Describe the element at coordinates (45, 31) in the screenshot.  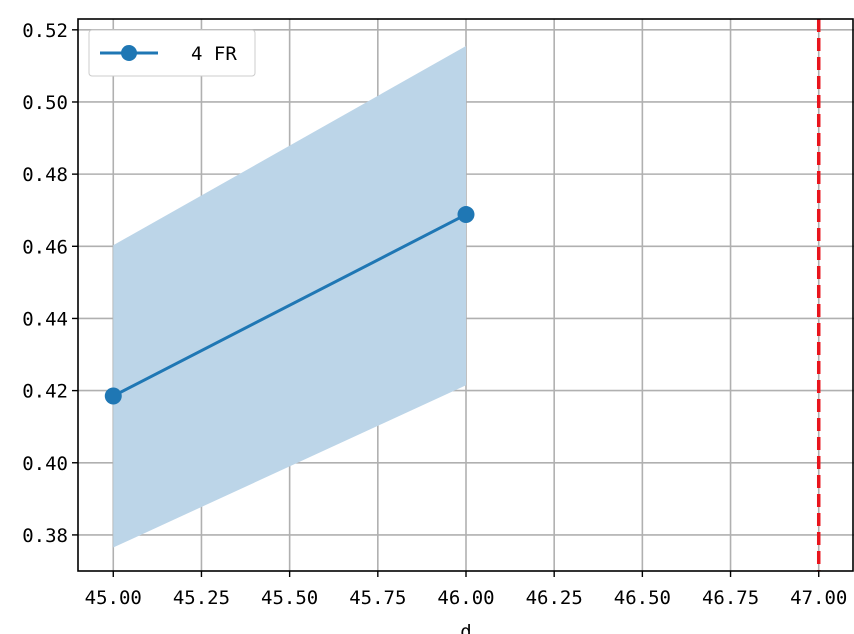
I see `y-tick-label-7: 0.52` at that location.